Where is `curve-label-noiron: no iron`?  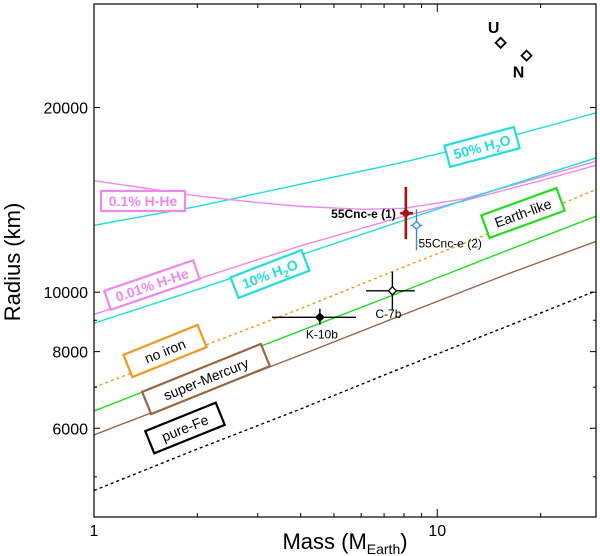 curve-label-noiron: no iron is located at coordinates (165, 351).